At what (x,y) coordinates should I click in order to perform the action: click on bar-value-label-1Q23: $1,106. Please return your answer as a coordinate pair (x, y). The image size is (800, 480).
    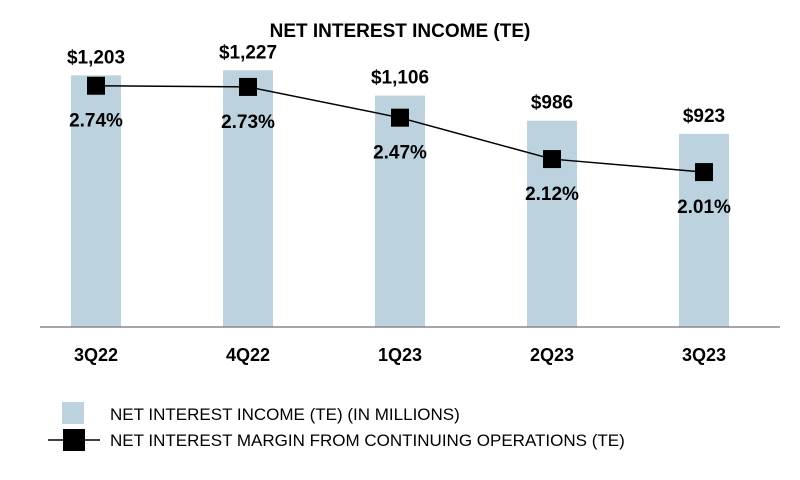
    Looking at the image, I should click on (400, 78).